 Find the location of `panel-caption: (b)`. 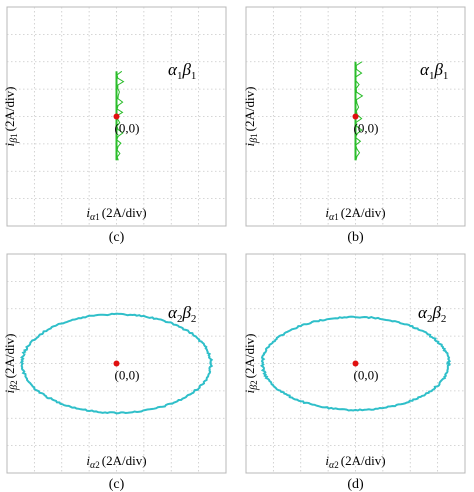

panel-caption: (b) is located at coordinates (355, 237).